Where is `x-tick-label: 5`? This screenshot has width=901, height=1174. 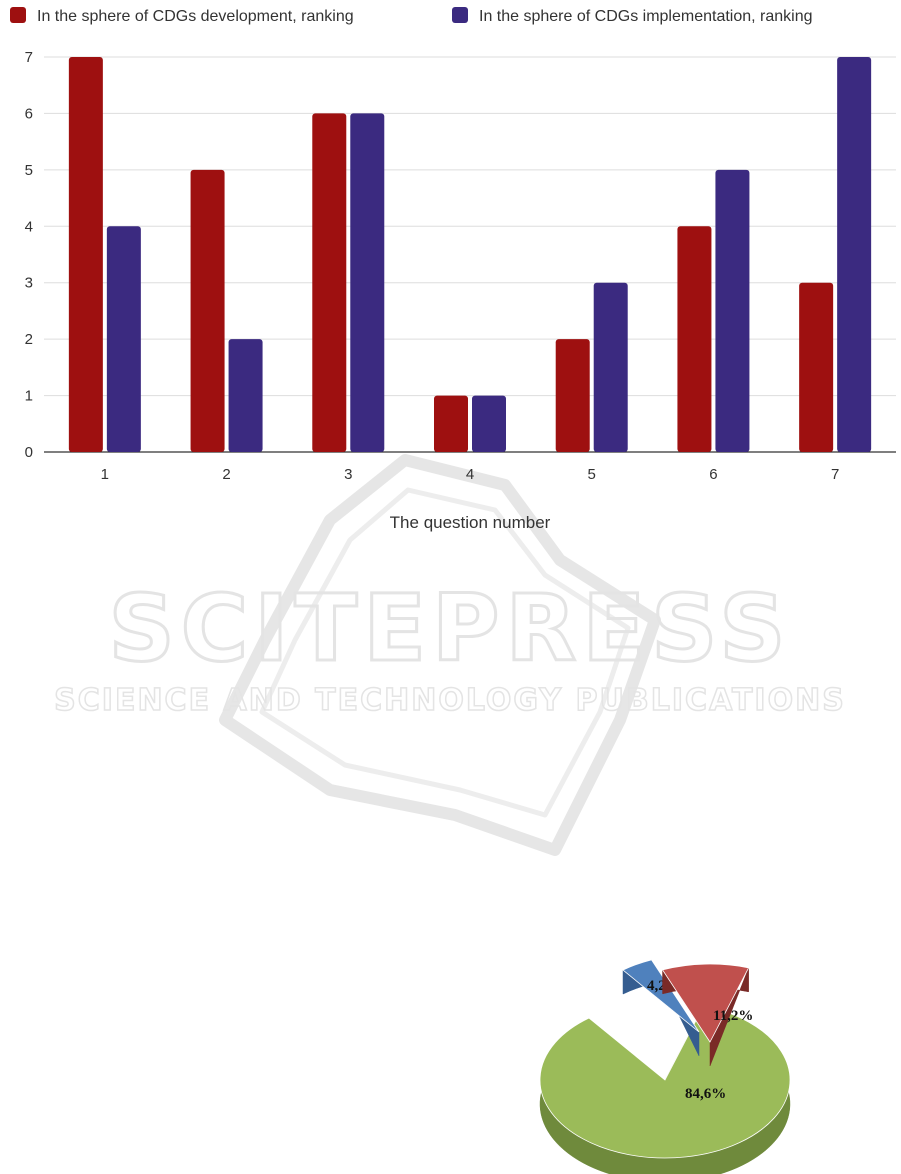 x-tick-label: 5 is located at coordinates (592, 474).